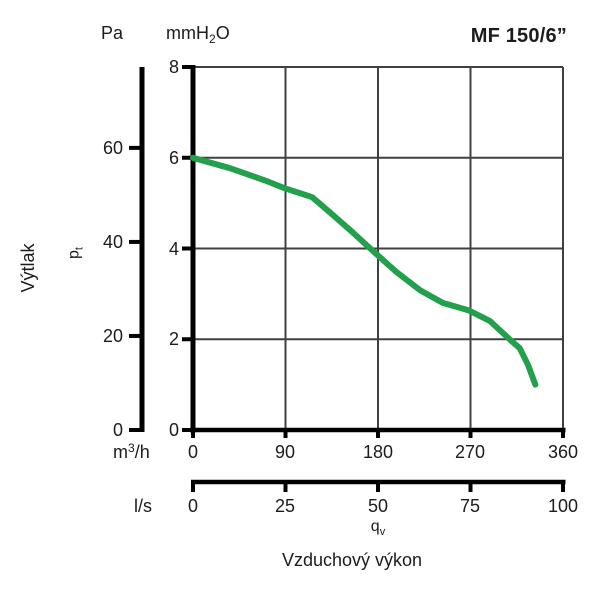  What do you see at coordinates (131, 451) in the screenshot?
I see `m3h-unit-label: m3/h` at bounding box center [131, 451].